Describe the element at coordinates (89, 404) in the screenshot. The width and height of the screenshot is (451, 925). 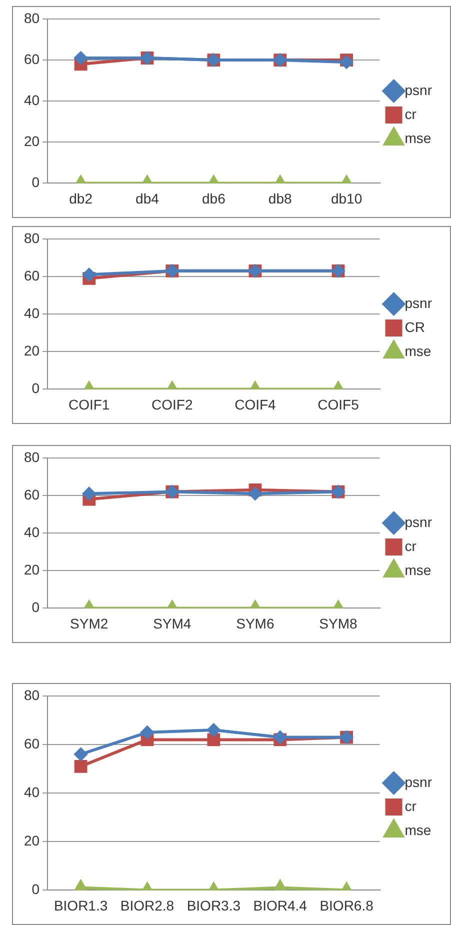
I see `x-tick-label: COIF1` at that location.